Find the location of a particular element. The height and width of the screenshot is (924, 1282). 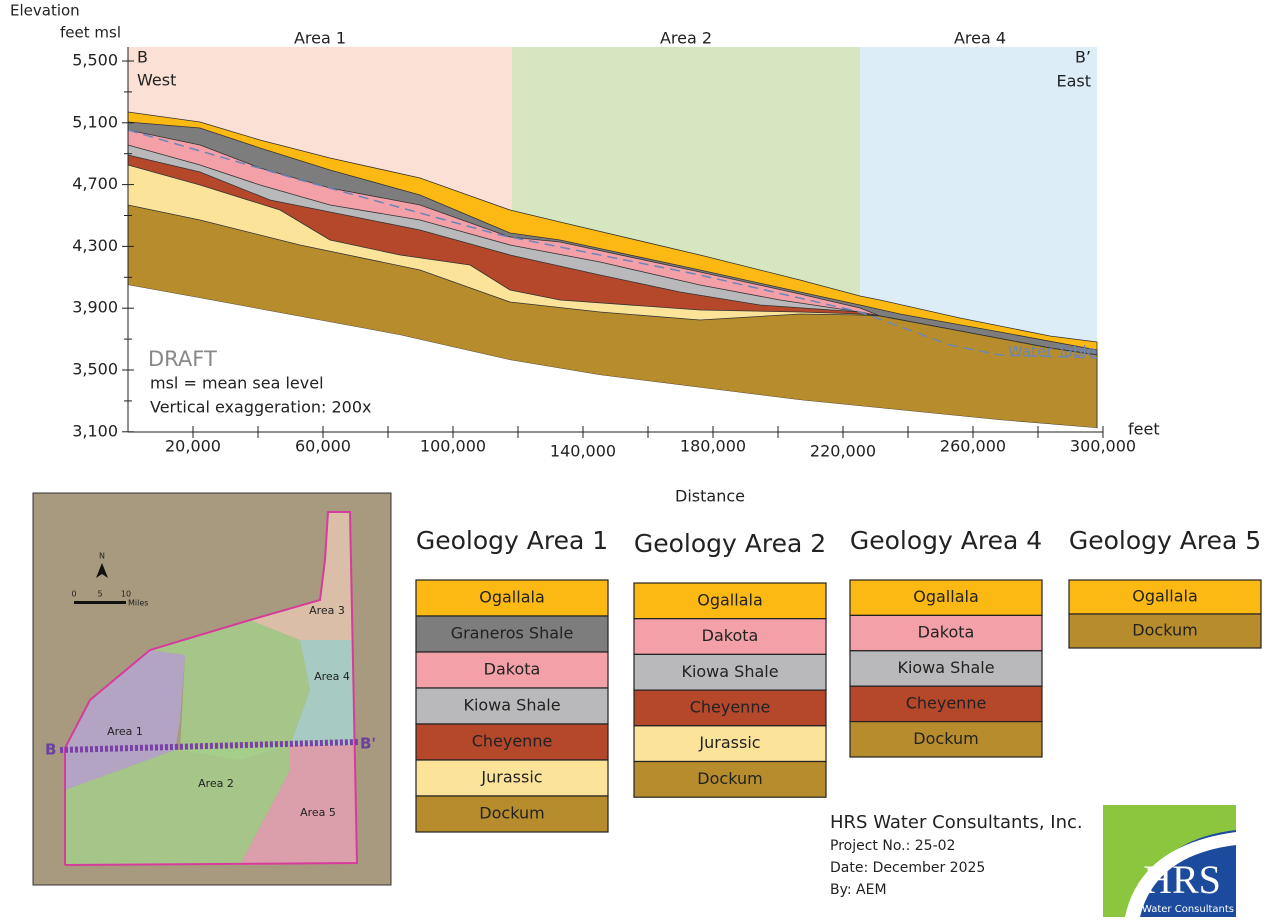

y-tick-label: 3,500 is located at coordinates (95, 369).